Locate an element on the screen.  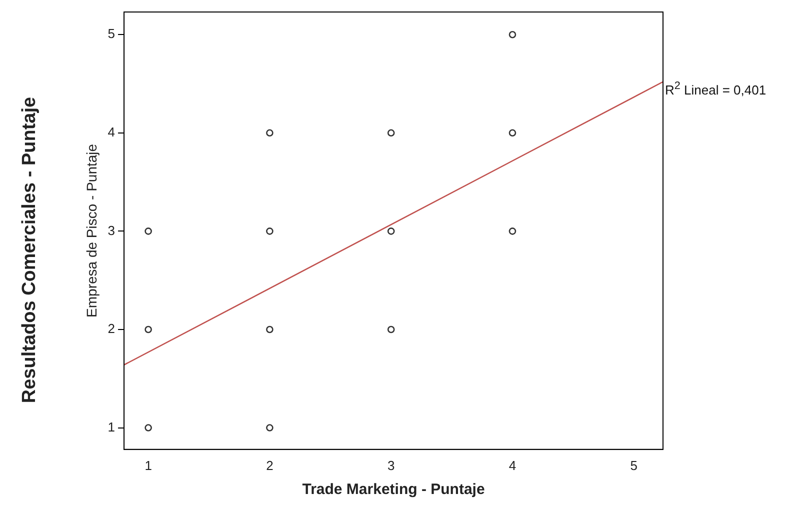
x-axis-title: Trade Marketing - Puntaje is located at coordinates (393, 489).